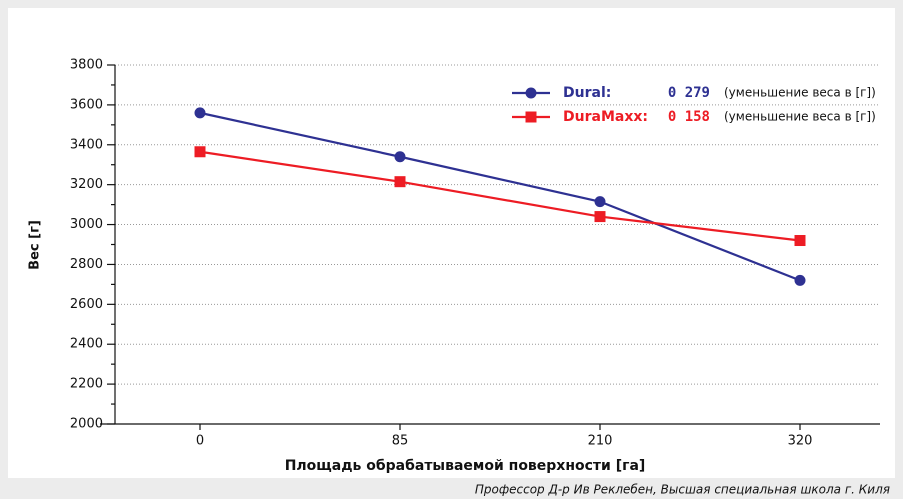  I want to click on y-tick-label: 2000, so click(86, 424).